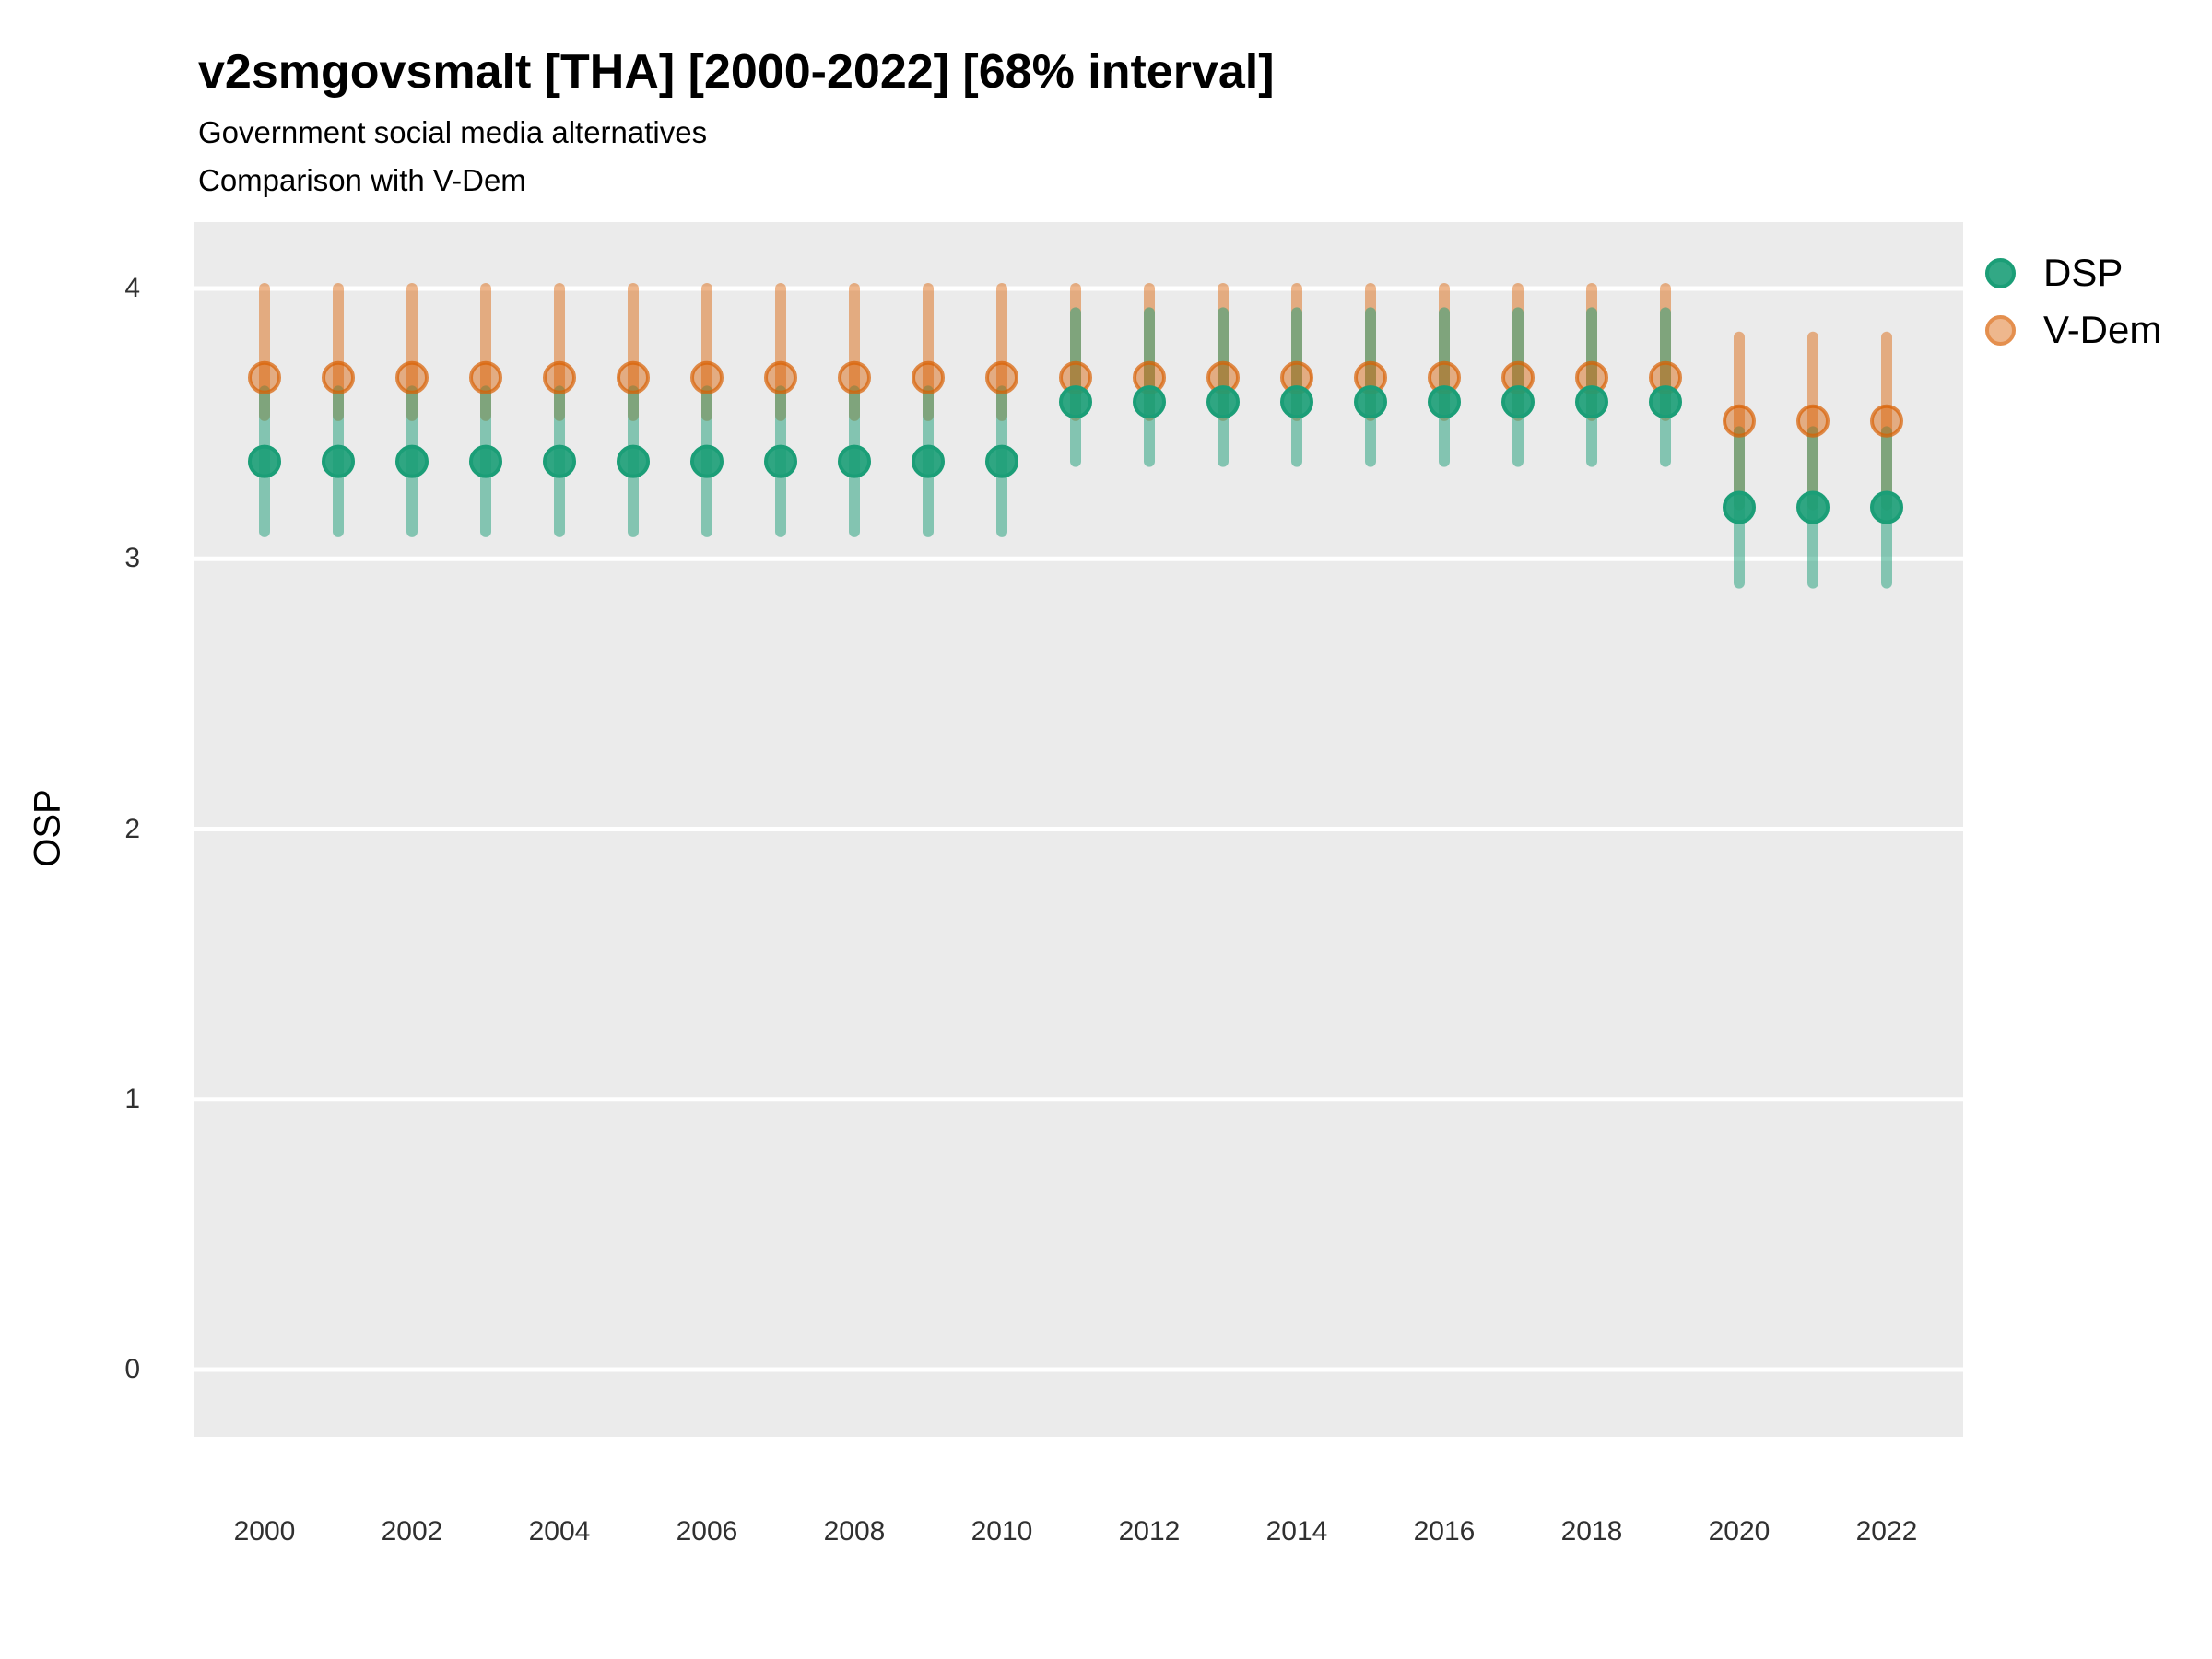 Image resolution: width=2212 pixels, height=1659 pixels. I want to click on x-tick-label: 2014, so click(1296, 1531).